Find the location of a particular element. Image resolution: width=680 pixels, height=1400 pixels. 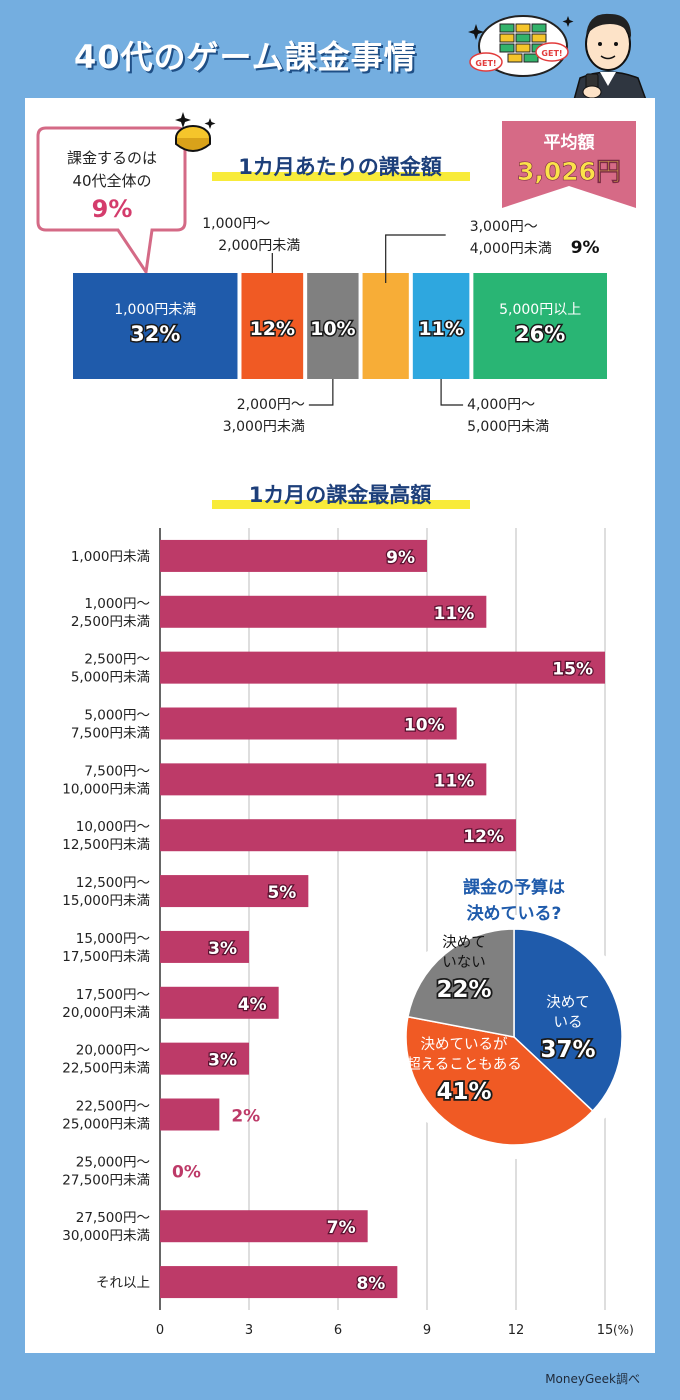

category-label: 10,000円未満 is located at coordinates (106, 789).